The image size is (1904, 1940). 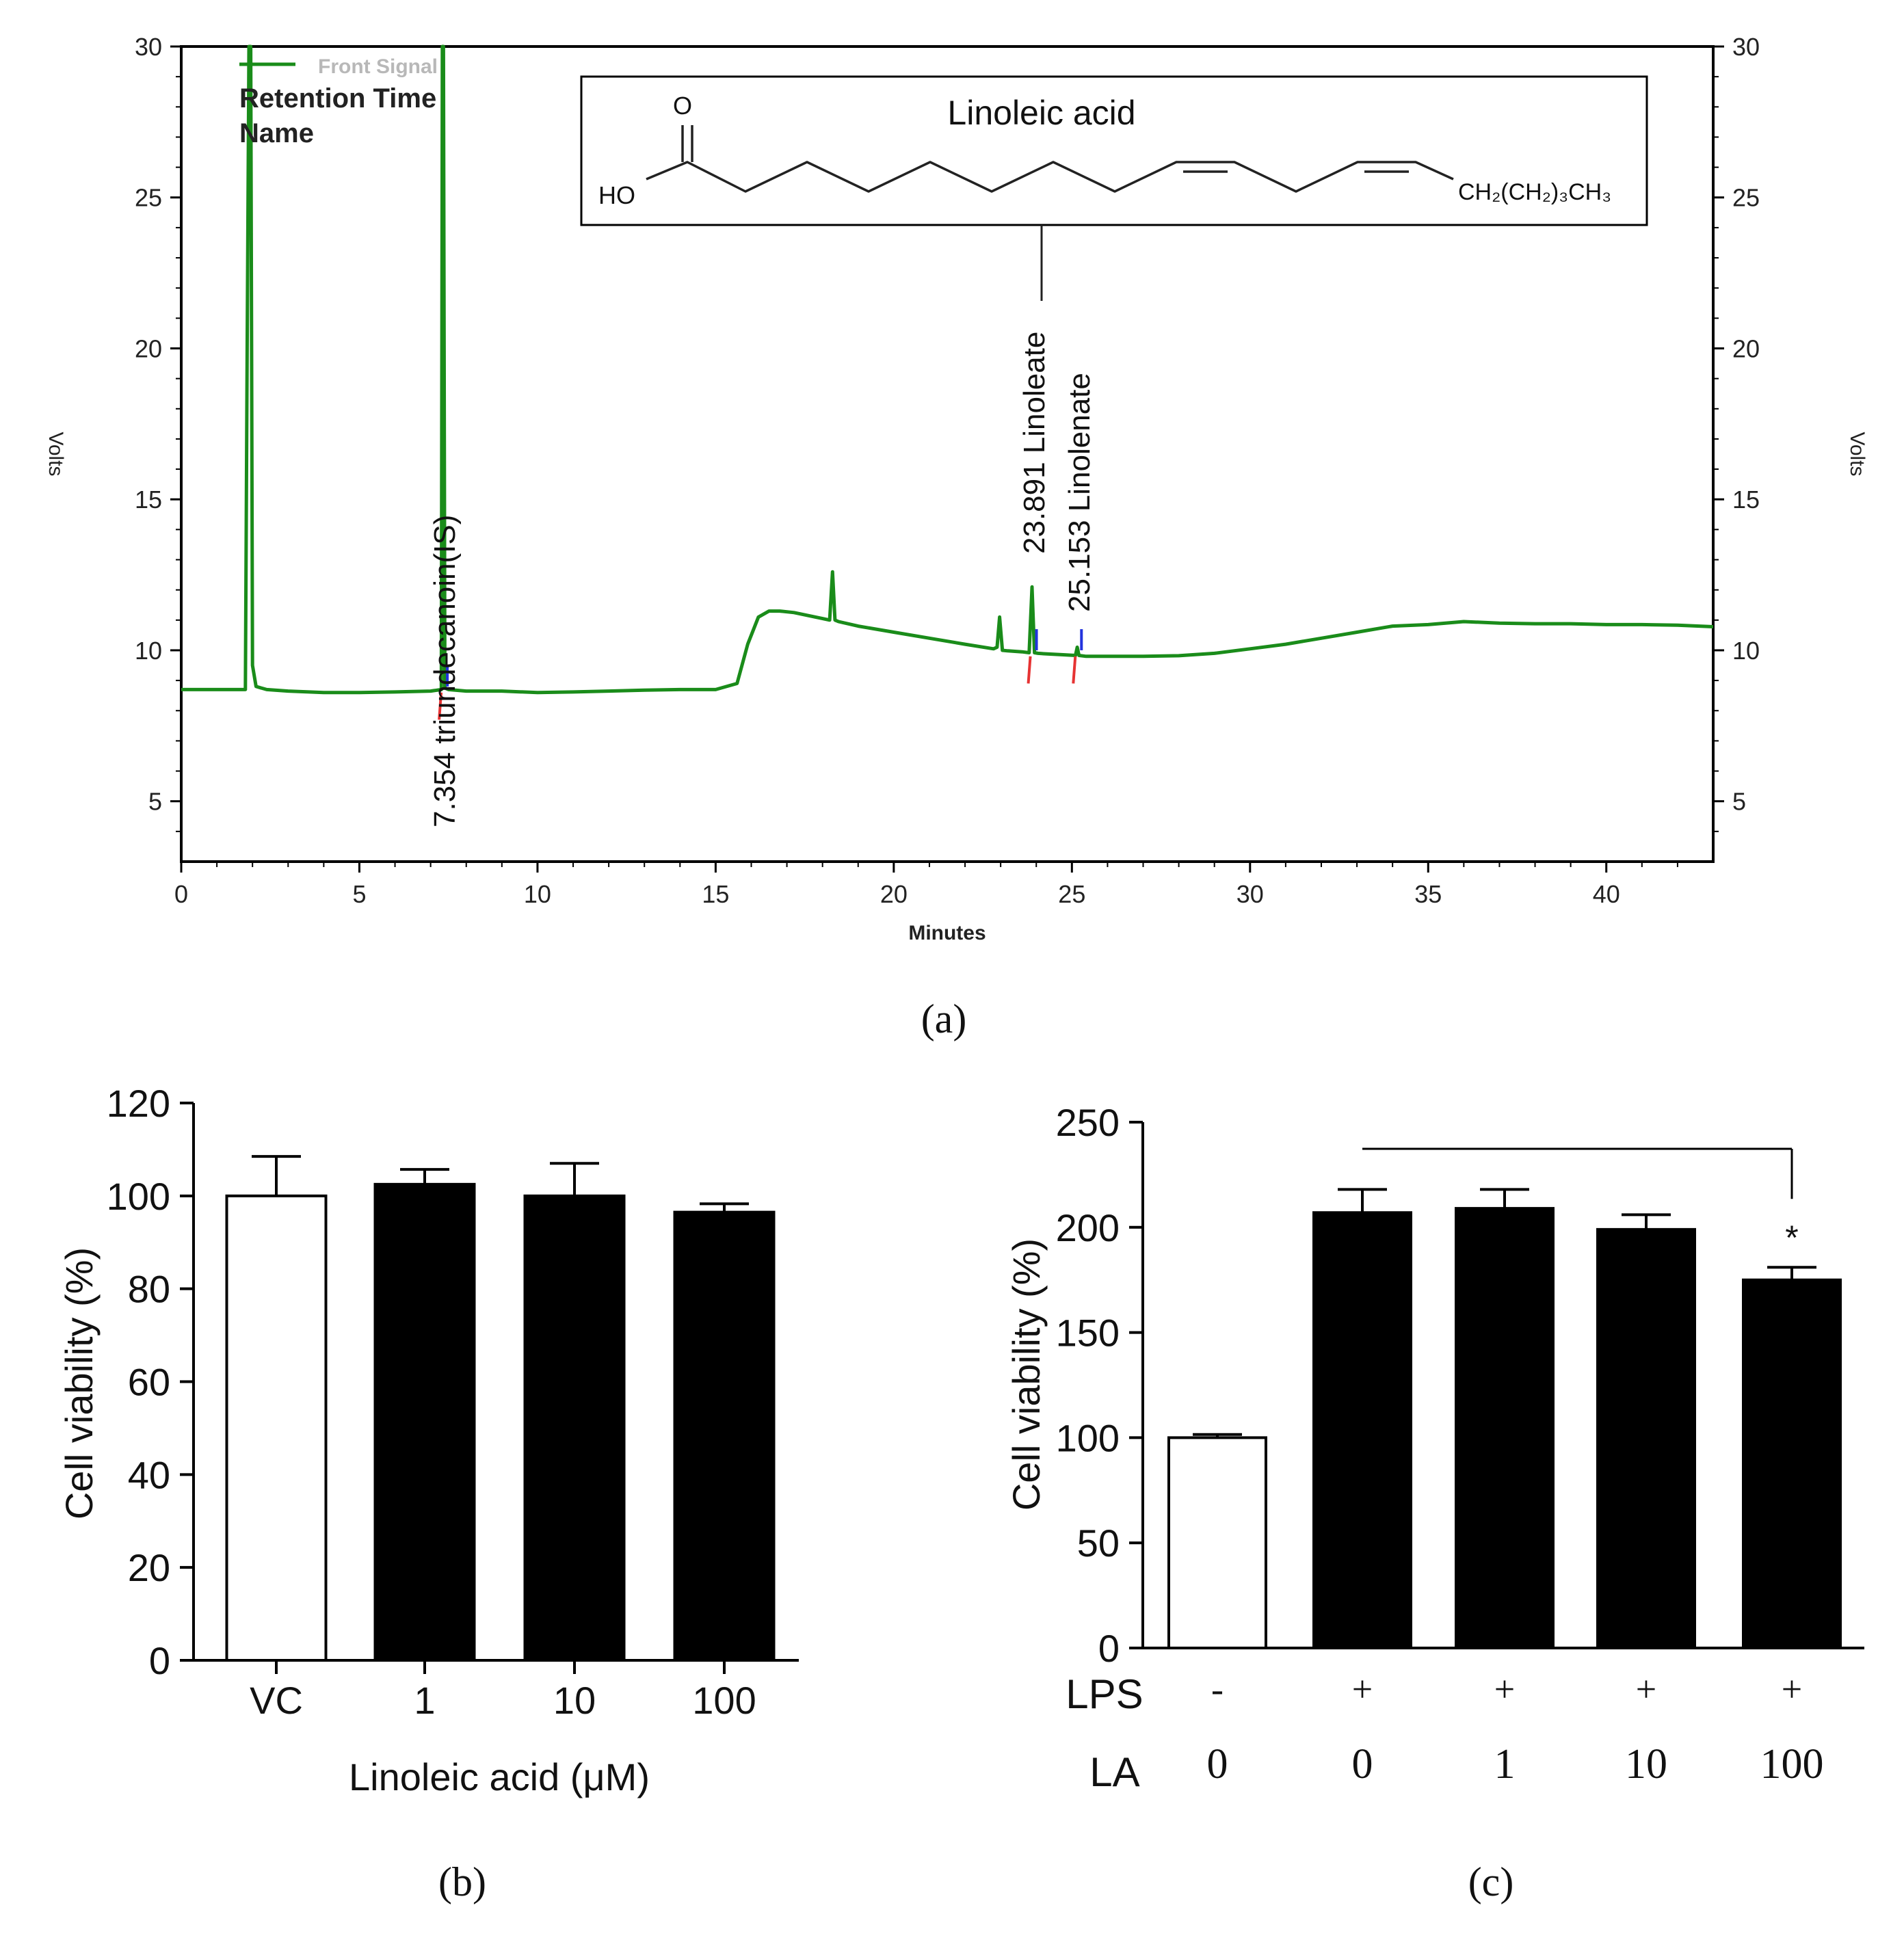 What do you see at coordinates (149, 1289) in the screenshot?
I see `y-tick-label: 80` at bounding box center [149, 1289].